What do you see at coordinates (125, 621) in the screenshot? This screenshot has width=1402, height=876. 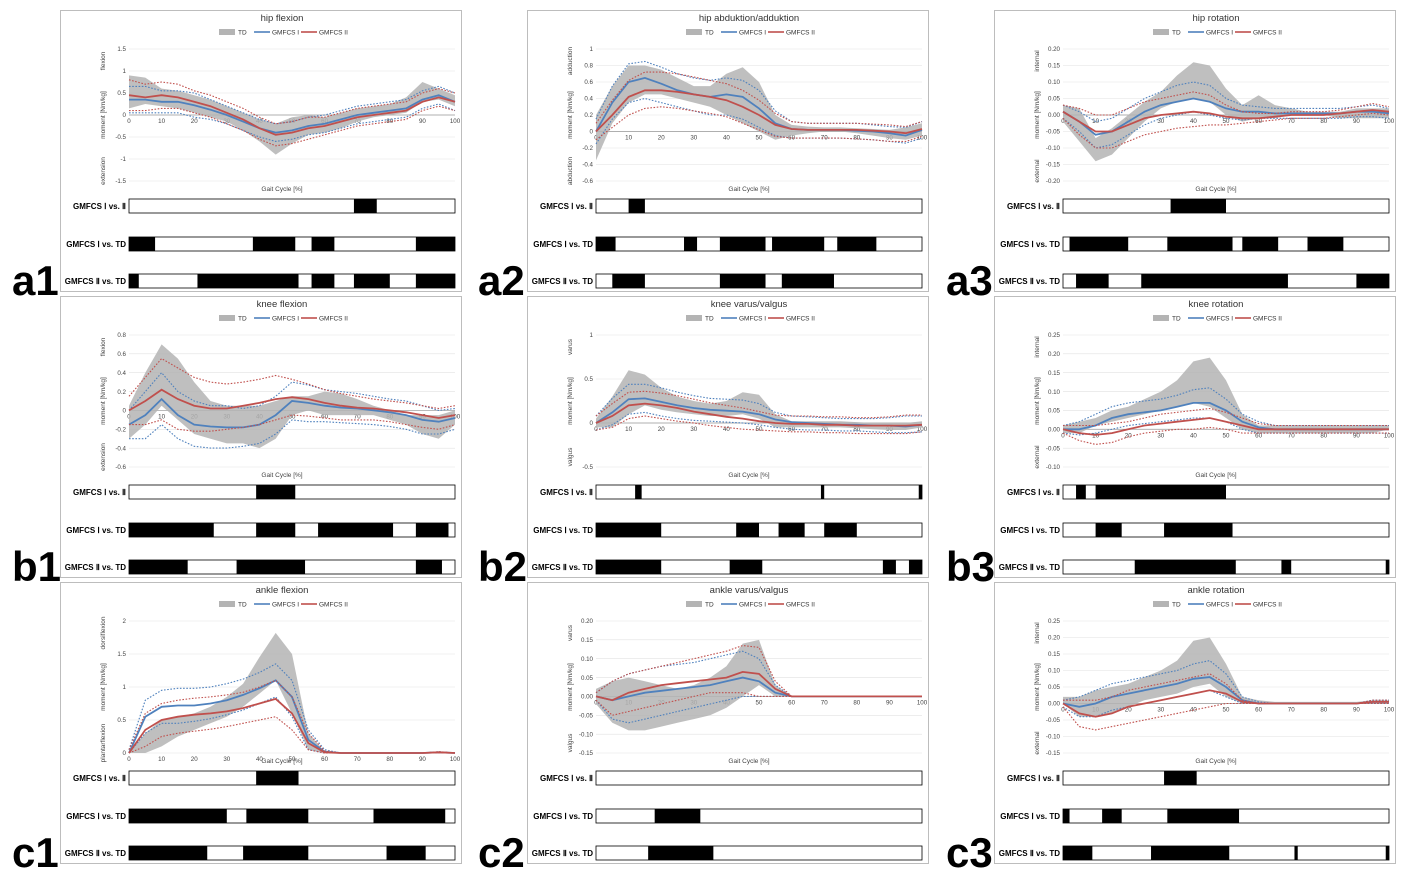 I see `y-tick-label: 2` at bounding box center [125, 621].